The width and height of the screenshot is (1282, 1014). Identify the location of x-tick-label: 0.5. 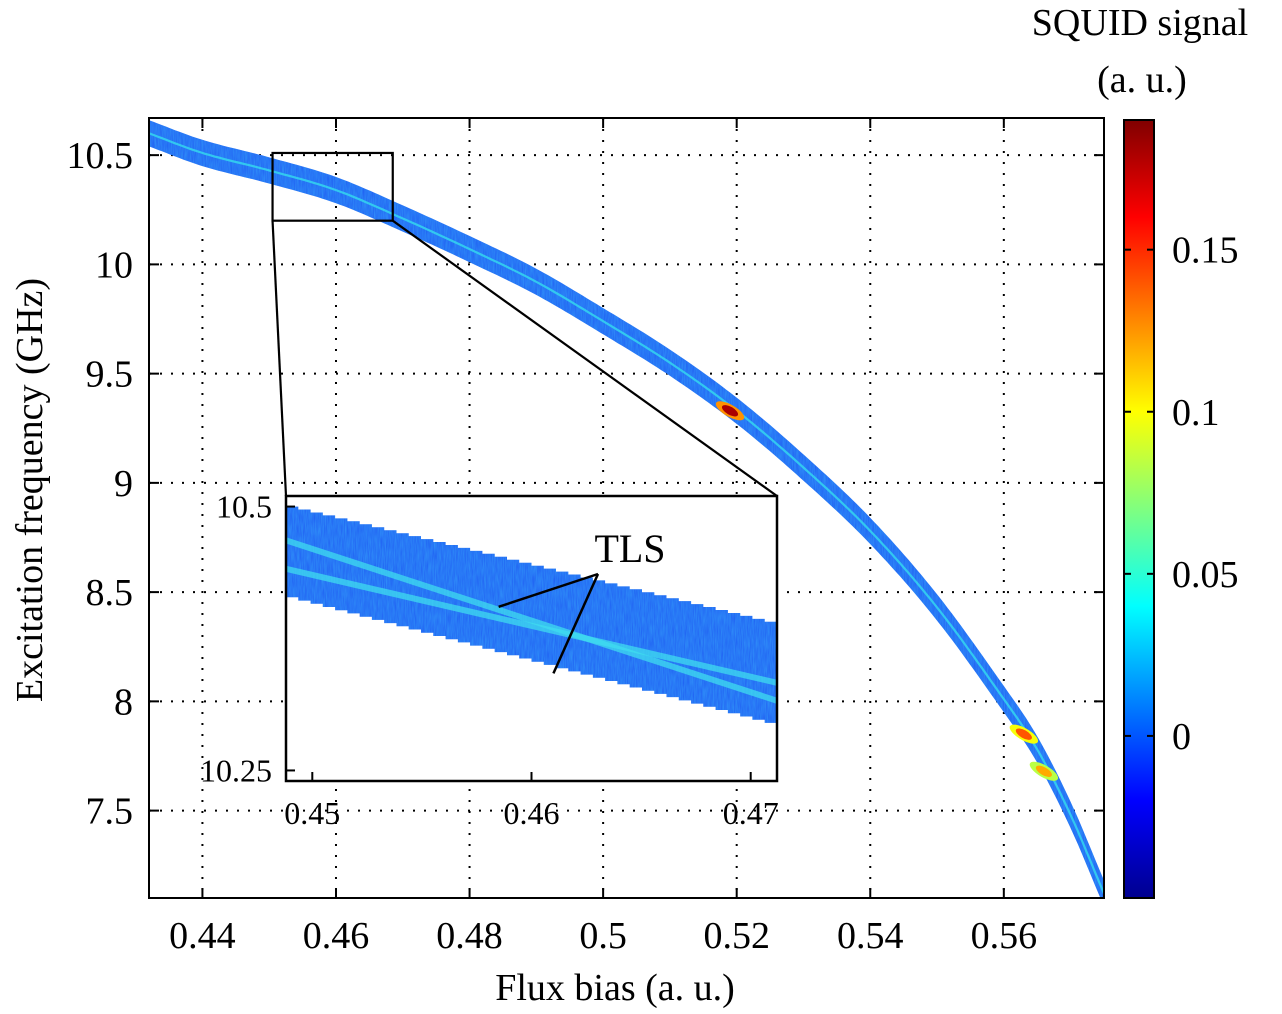
(603, 936).